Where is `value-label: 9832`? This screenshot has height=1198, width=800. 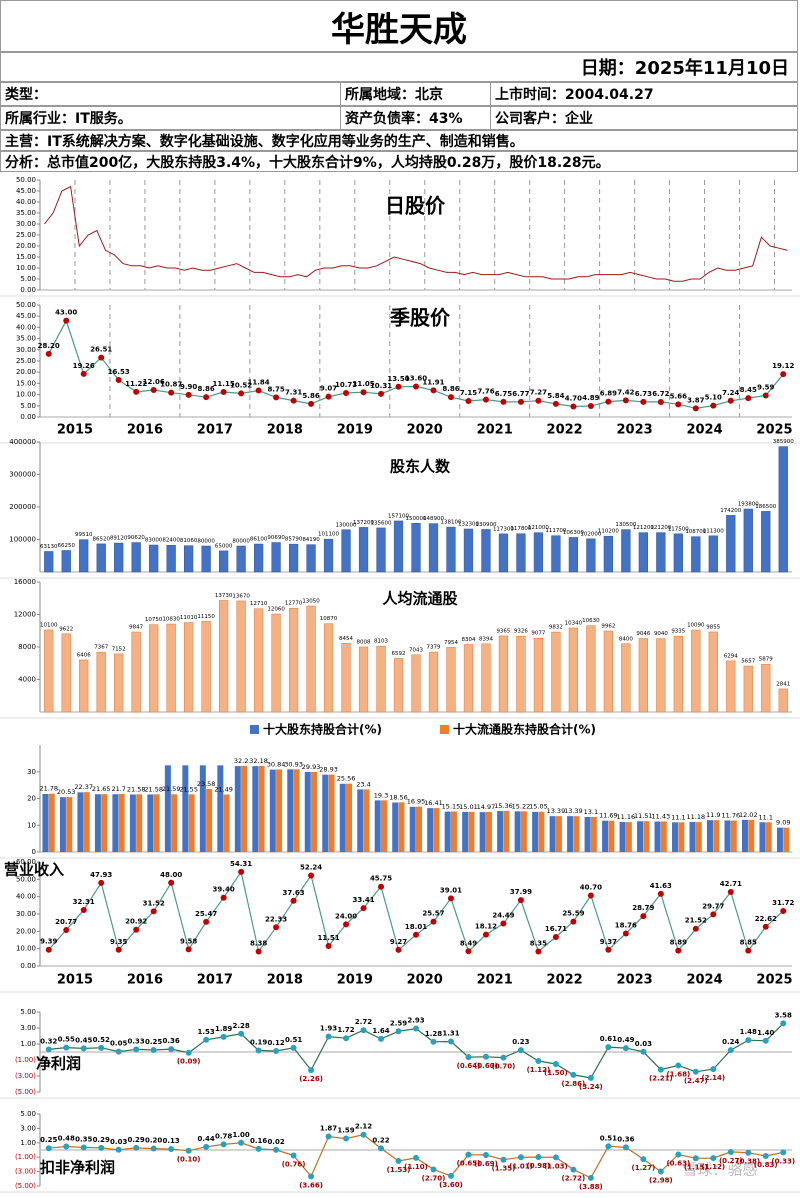
value-label: 9832 is located at coordinates (556, 628).